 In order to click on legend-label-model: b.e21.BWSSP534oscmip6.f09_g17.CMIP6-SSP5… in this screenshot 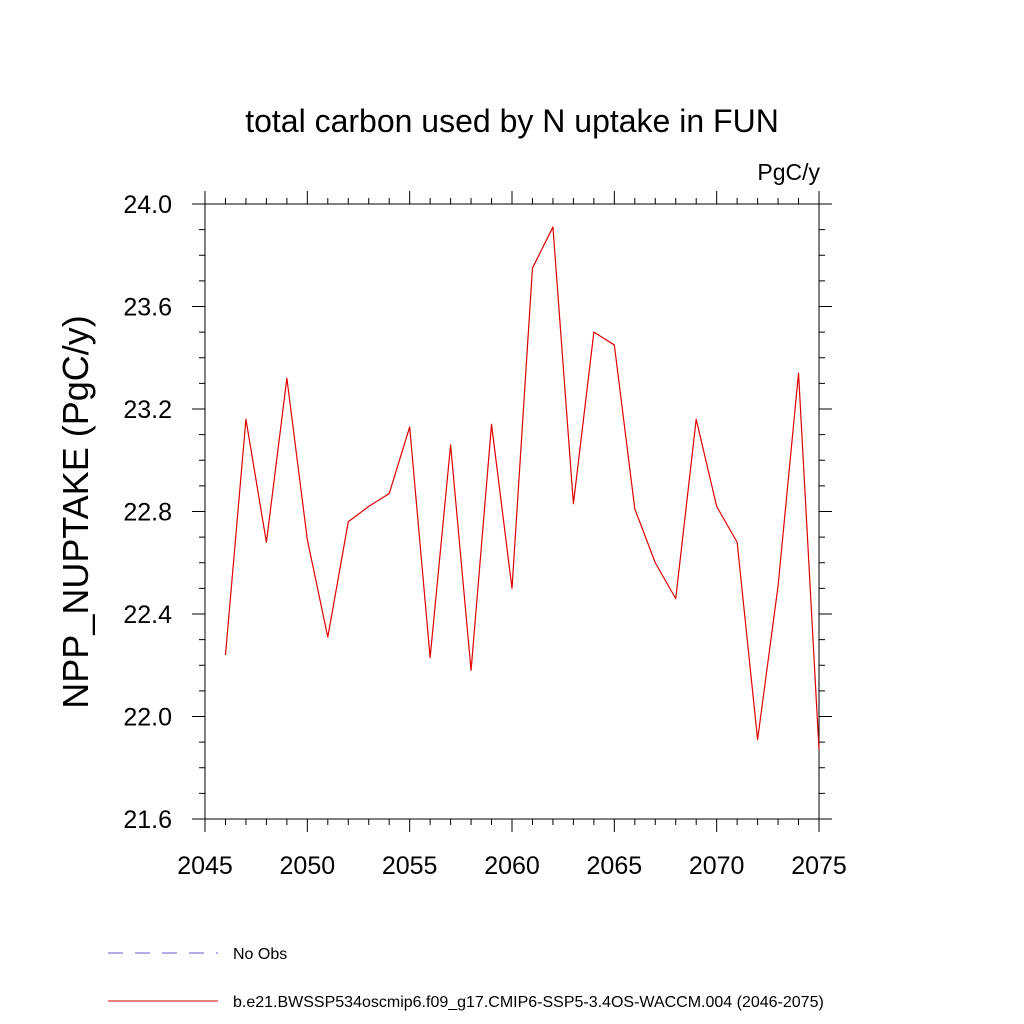, I will do `click(528, 1002)`.